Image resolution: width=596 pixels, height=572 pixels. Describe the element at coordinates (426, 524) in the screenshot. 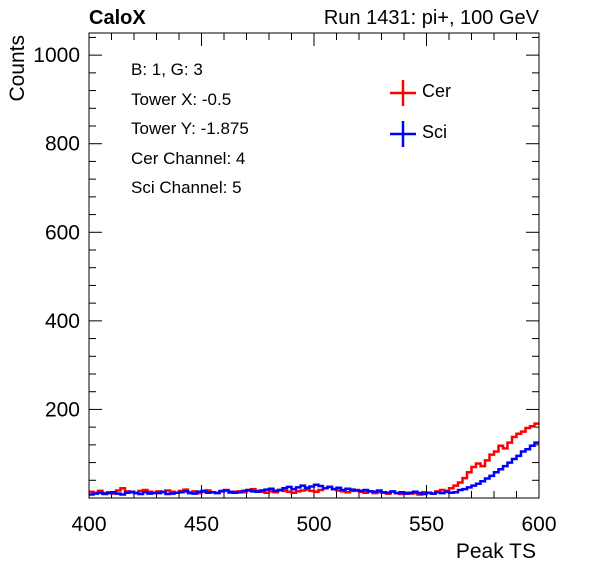

I see `x-tick-label: 550` at that location.